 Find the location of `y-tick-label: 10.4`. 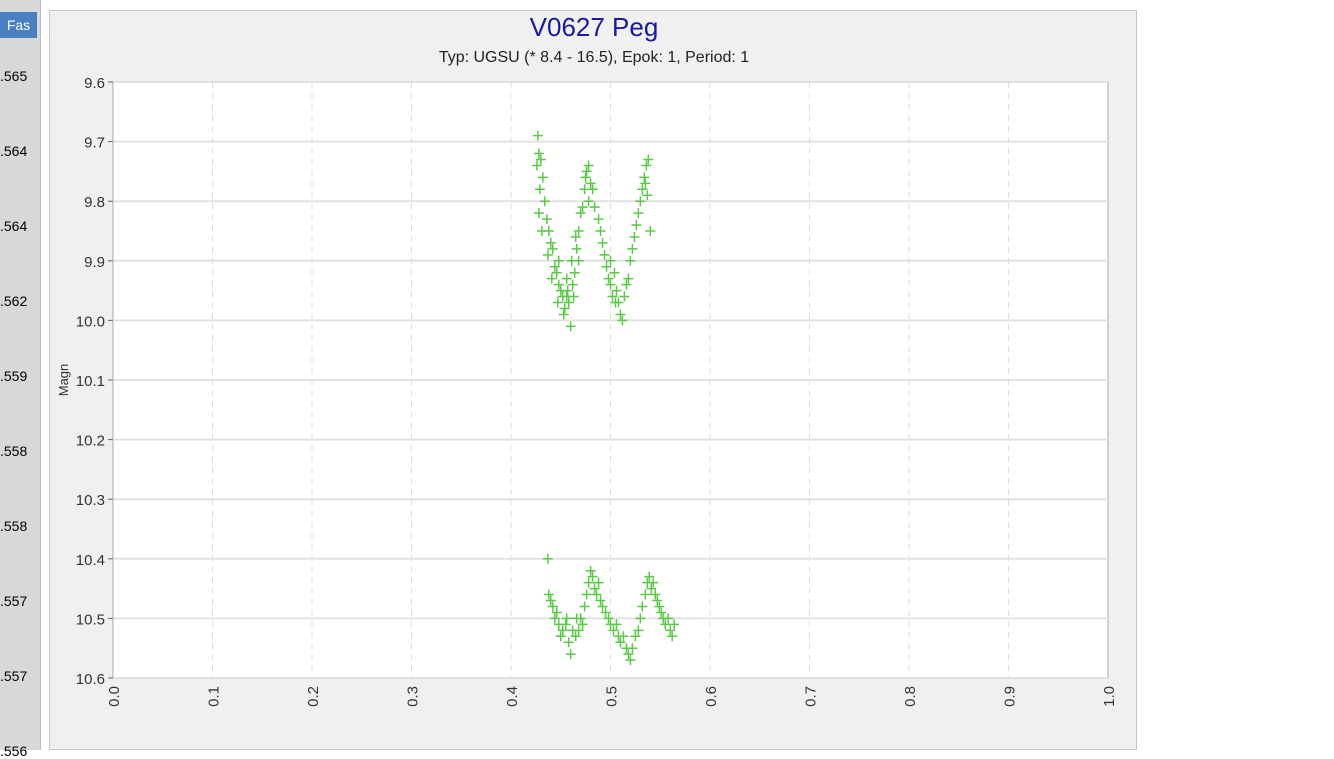

y-tick-label: 10.4 is located at coordinates (90, 560).